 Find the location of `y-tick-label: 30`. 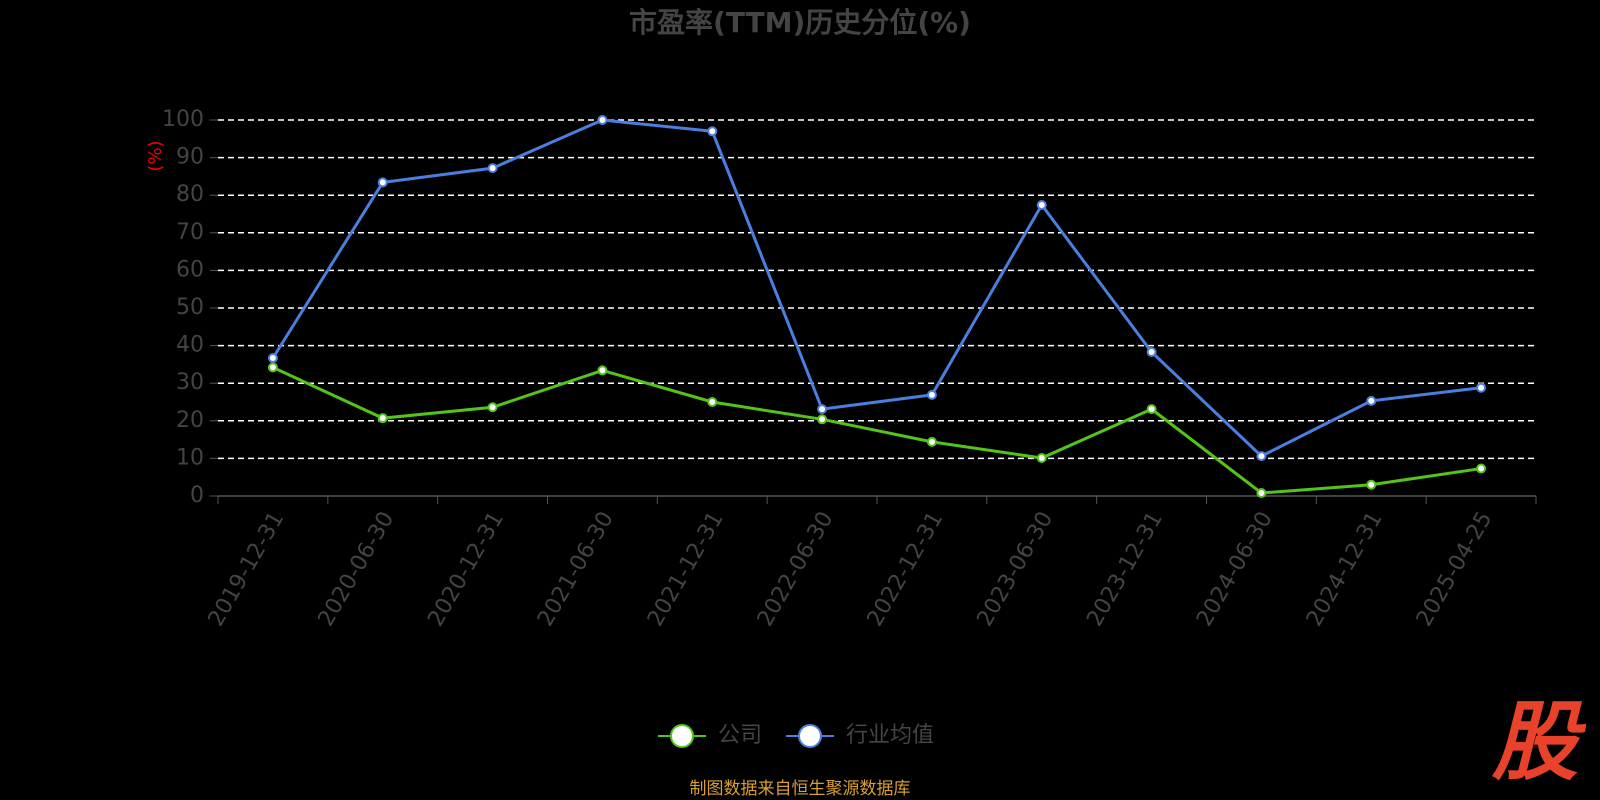

y-tick-label: 30 is located at coordinates (190, 382).